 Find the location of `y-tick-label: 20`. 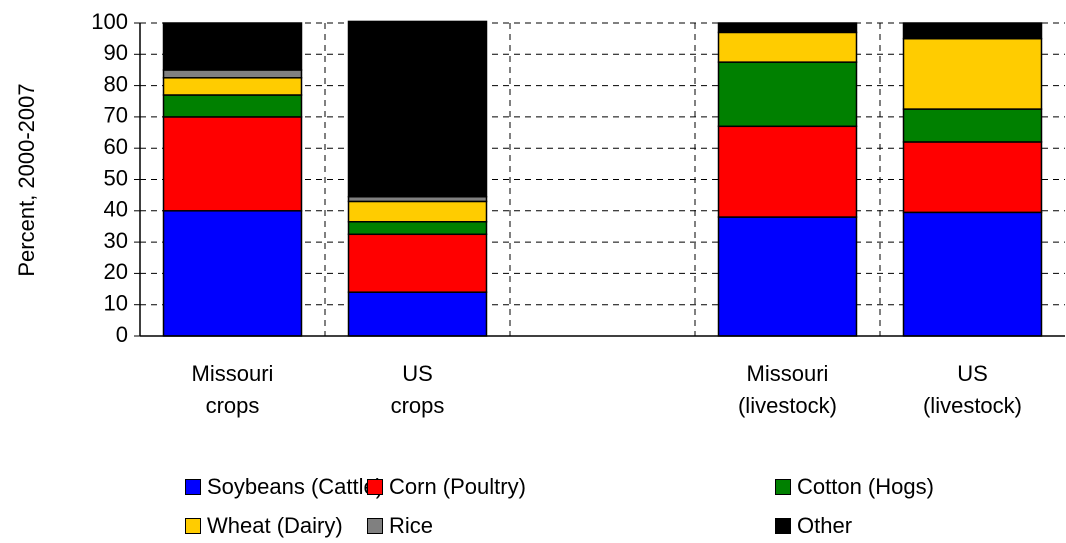

y-tick-label: 20 is located at coordinates (116, 271).